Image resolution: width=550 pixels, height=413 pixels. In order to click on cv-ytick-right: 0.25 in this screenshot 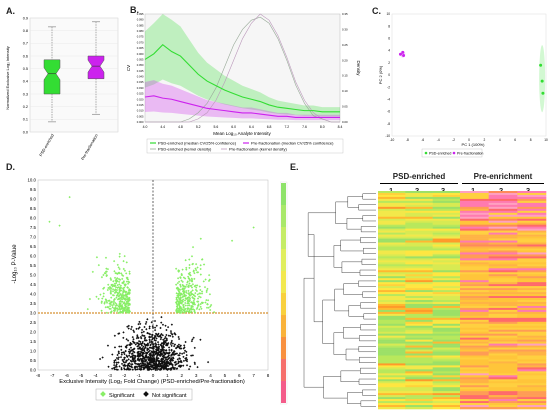, I will do `click(345, 45)`.